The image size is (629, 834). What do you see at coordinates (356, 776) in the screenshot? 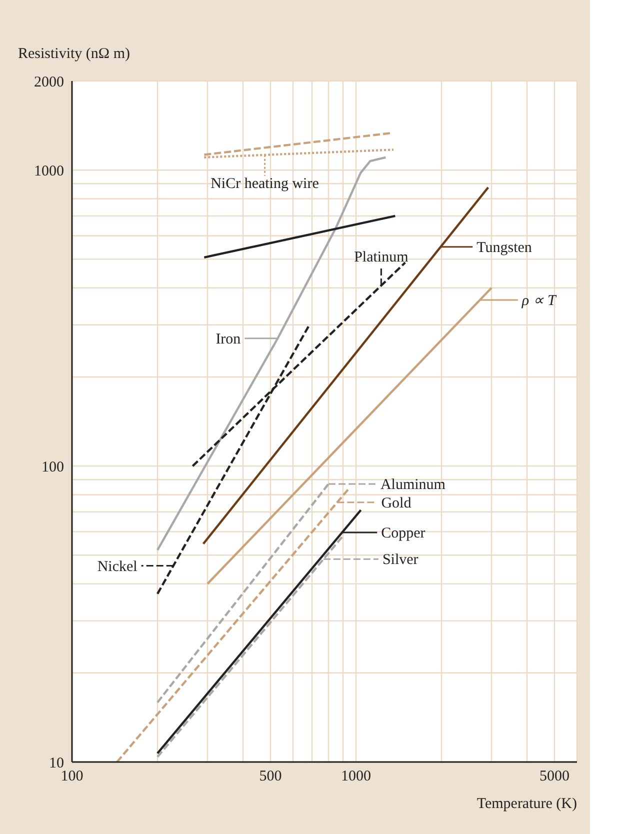
I see `x-tick-label: 1000` at bounding box center [356, 776].